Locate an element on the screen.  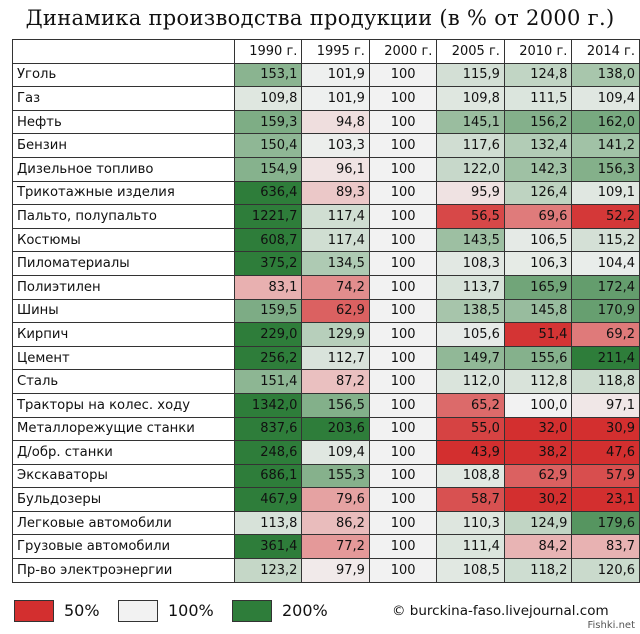
row-label: Металлорежущие станки is located at coordinates (123, 429).